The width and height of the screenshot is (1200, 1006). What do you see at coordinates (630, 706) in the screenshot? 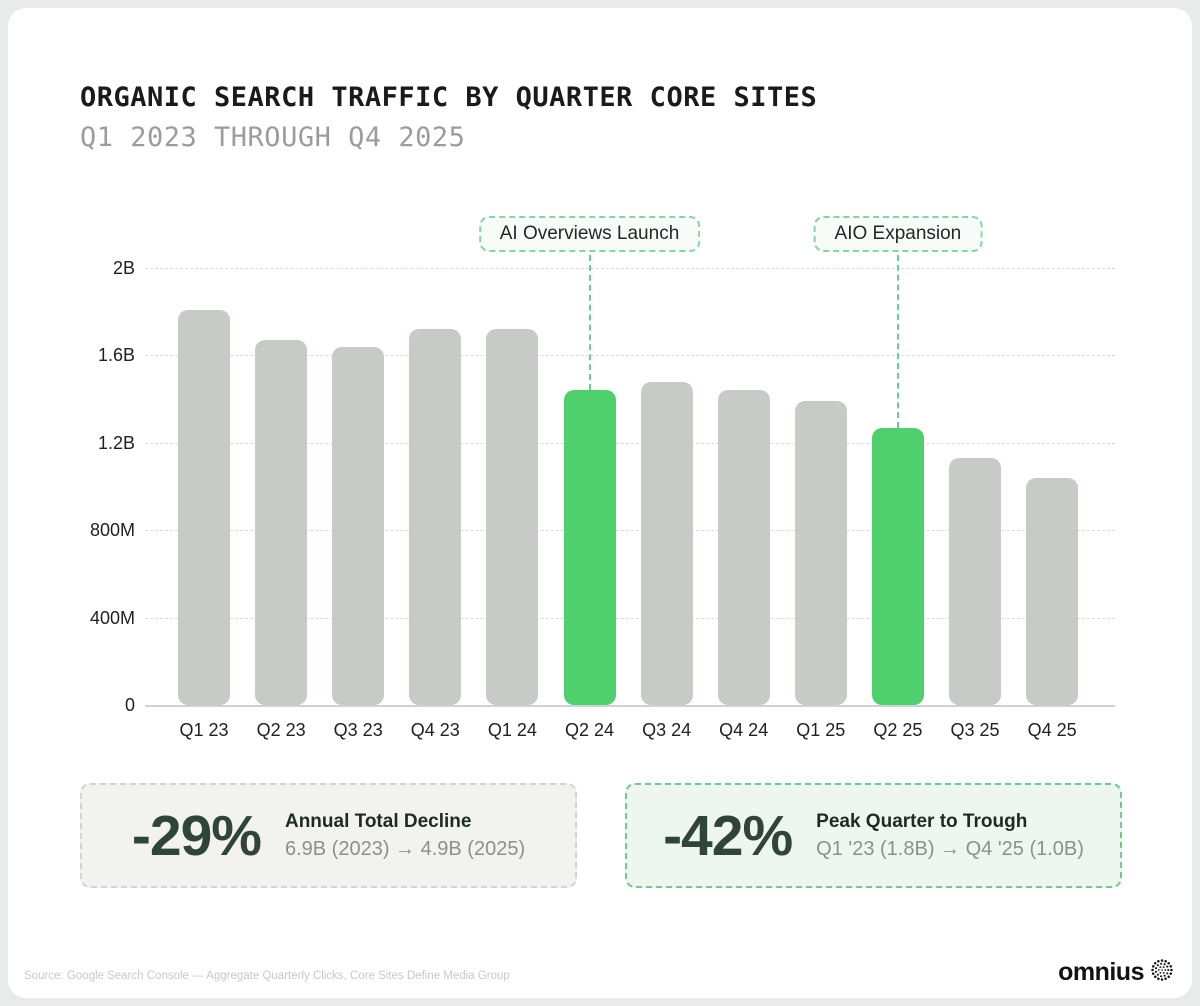
I see `x-axis-line` at bounding box center [630, 706].